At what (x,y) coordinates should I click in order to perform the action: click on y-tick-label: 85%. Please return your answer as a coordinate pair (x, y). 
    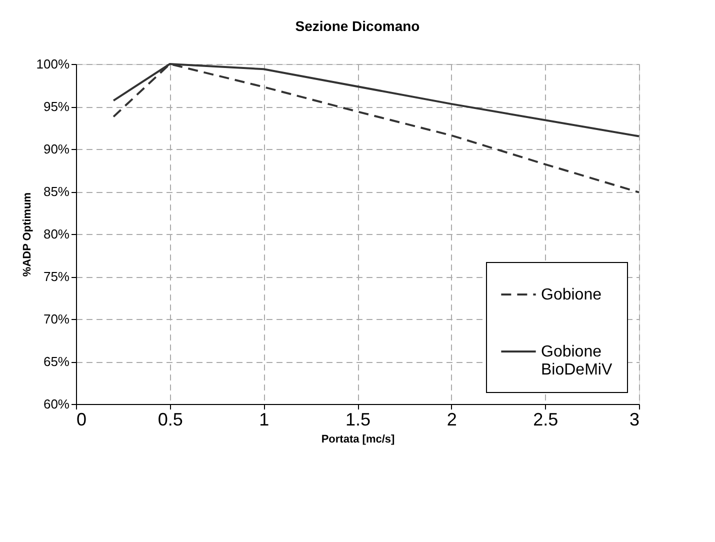
    Looking at the image, I should click on (56, 191).